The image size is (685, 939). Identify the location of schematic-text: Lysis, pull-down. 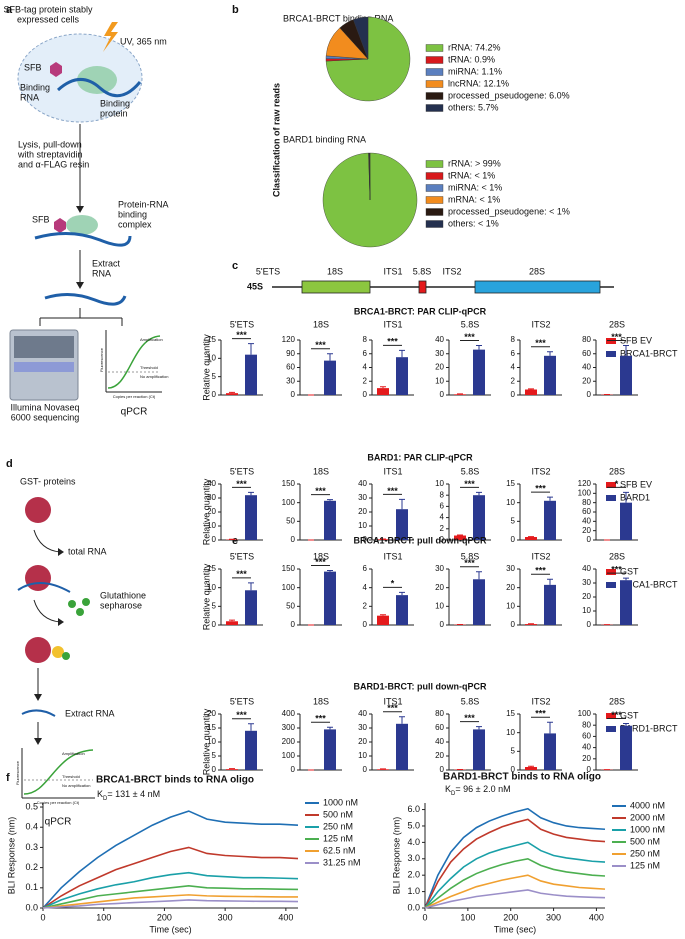
(50, 144).